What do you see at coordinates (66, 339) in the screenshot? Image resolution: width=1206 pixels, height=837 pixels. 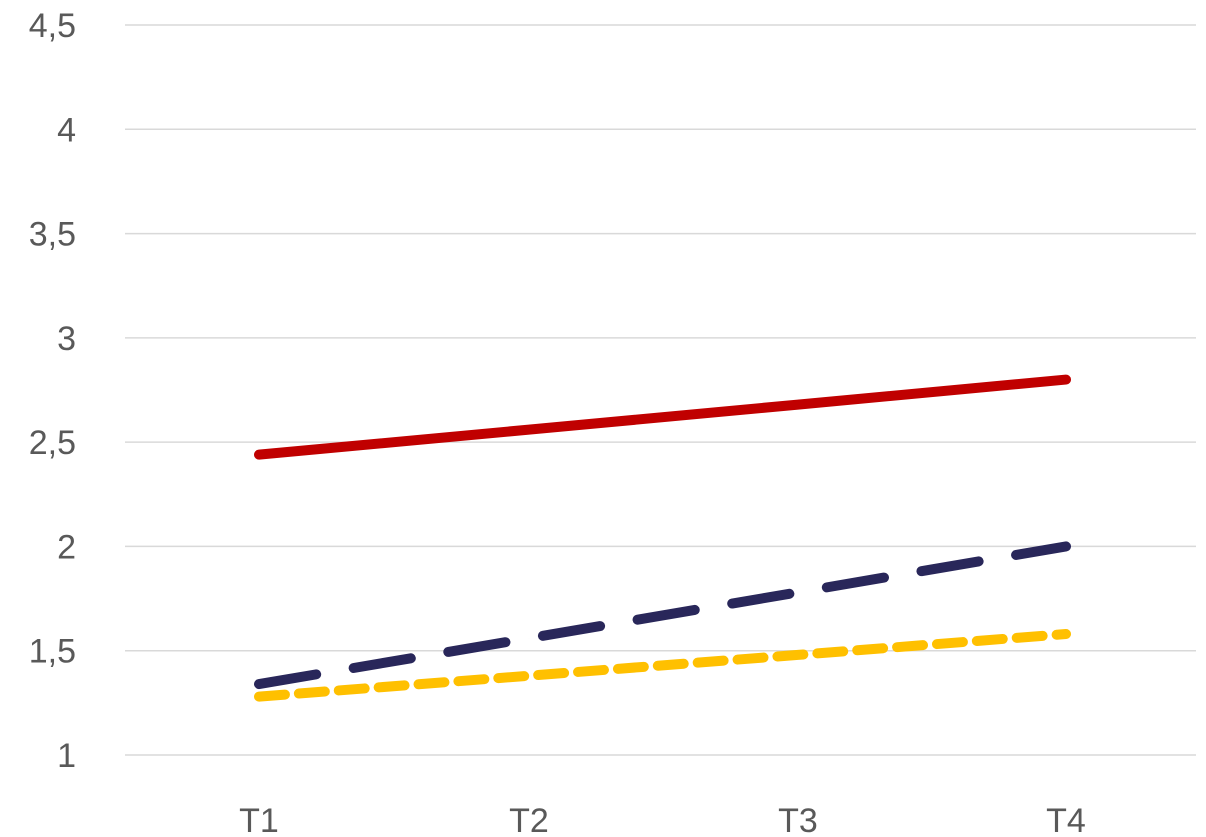 I see `y-tick-label: 3` at bounding box center [66, 339].